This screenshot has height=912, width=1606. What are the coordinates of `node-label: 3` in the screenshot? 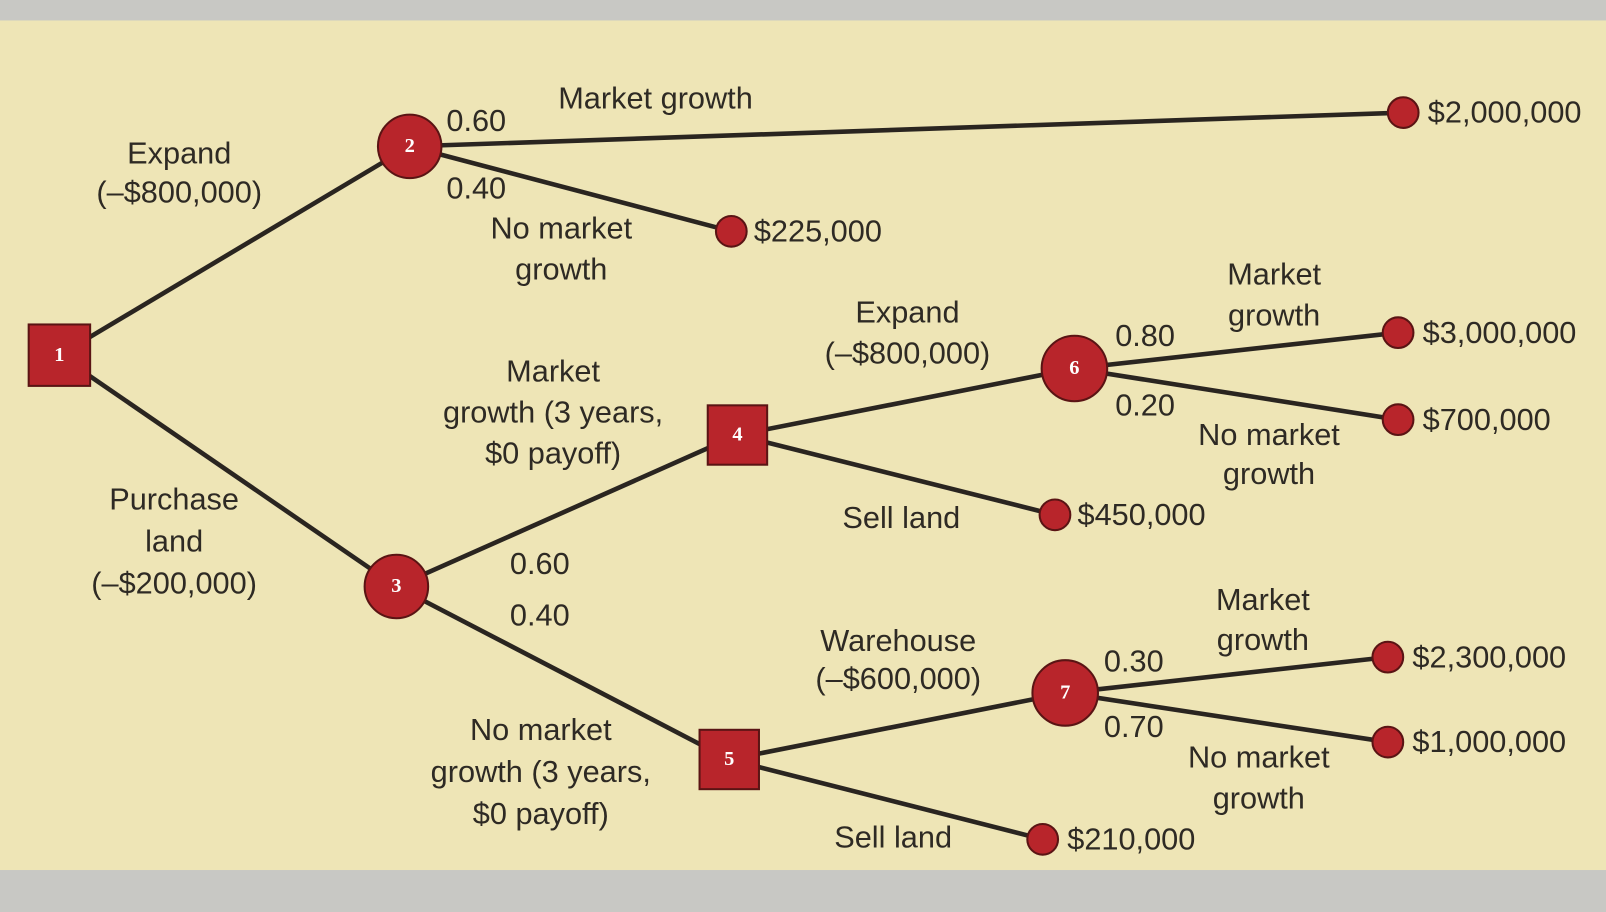 It's located at (396, 586).